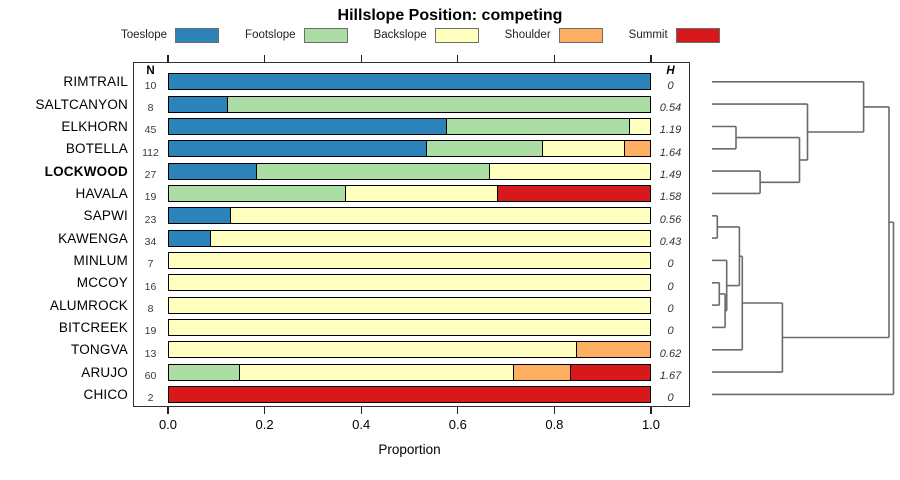 This screenshot has height=480, width=900. What do you see at coordinates (150, 242) in the screenshot?
I see `n-value-kawenga: 34` at bounding box center [150, 242].